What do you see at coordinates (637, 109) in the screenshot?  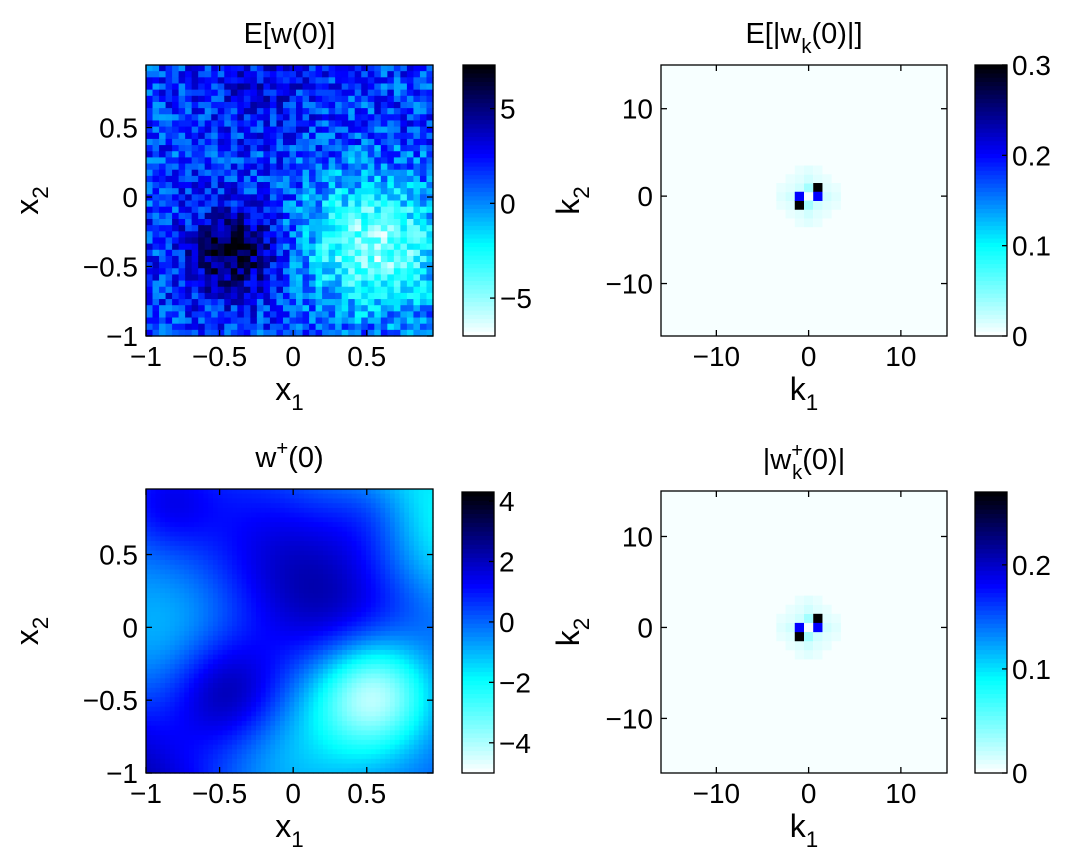 I see `y-tick-label: 10` at bounding box center [637, 109].